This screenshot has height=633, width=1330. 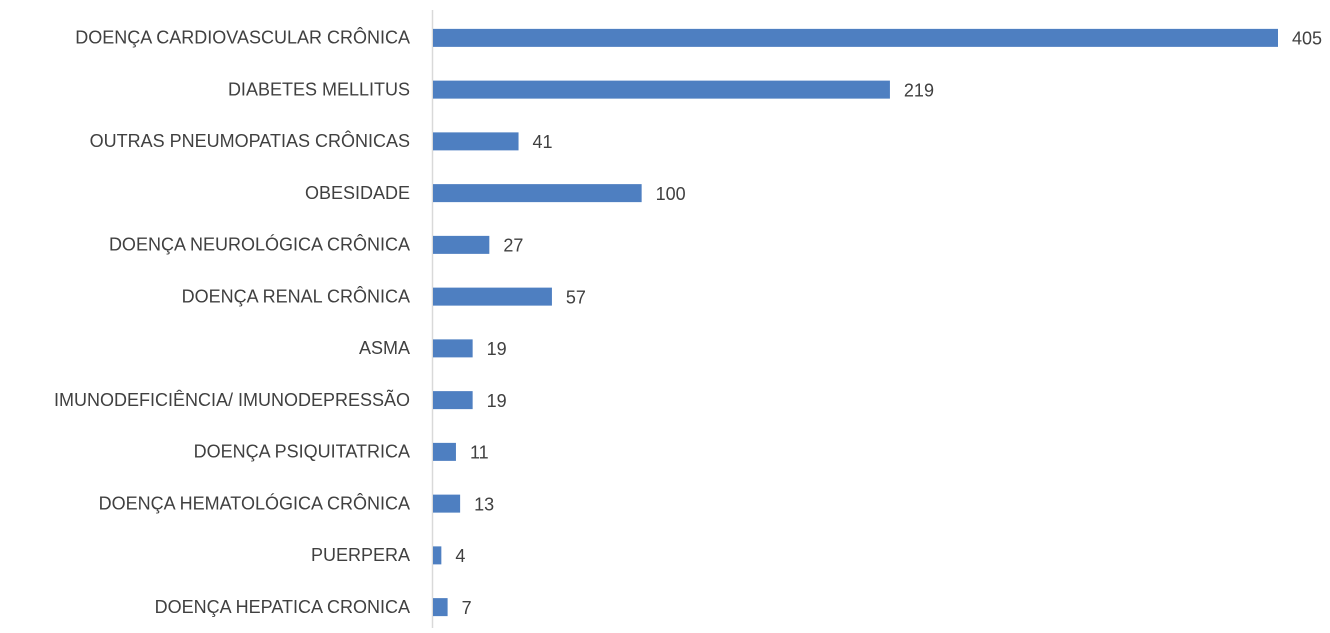 I want to click on y-tick-label: DOENÇA HEPATICA CRONICA, so click(x=282, y=607).